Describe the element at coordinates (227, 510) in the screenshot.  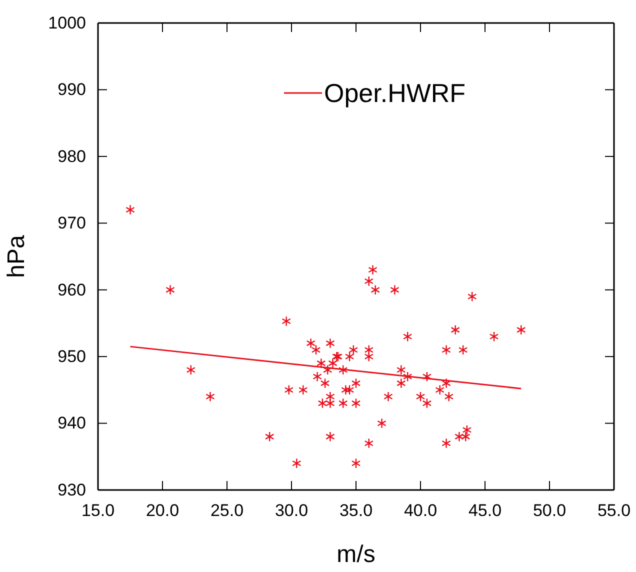
I see `x-tick-label: 25.0` at that location.